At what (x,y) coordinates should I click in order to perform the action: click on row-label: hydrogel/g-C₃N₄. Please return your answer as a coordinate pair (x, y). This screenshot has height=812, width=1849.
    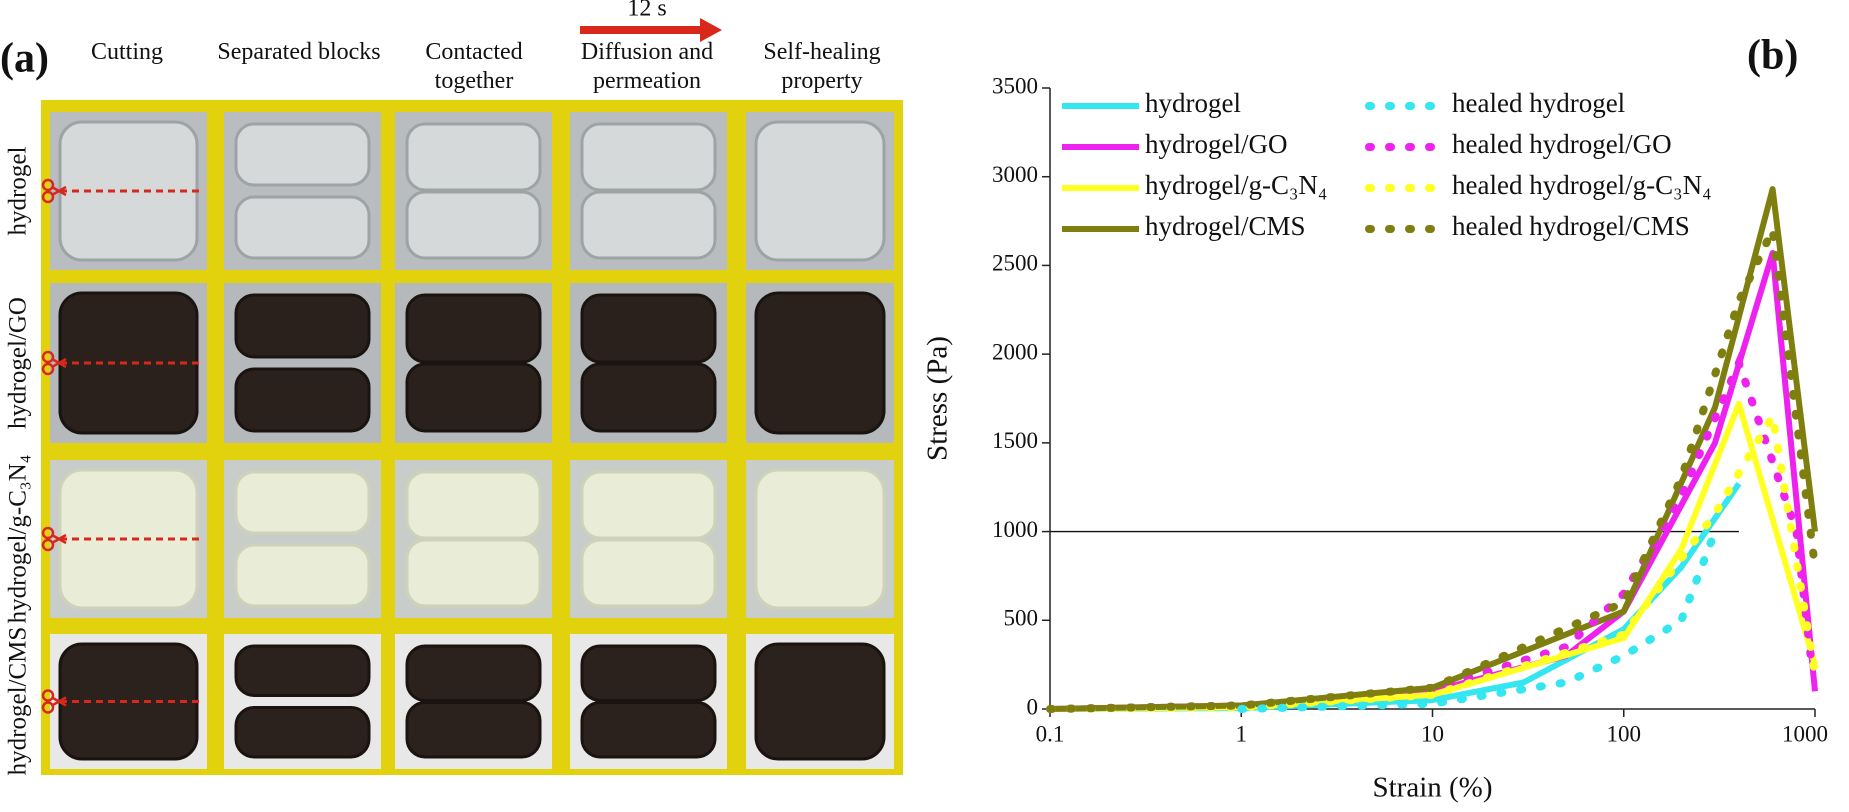
    Looking at the image, I should click on (18, 539).